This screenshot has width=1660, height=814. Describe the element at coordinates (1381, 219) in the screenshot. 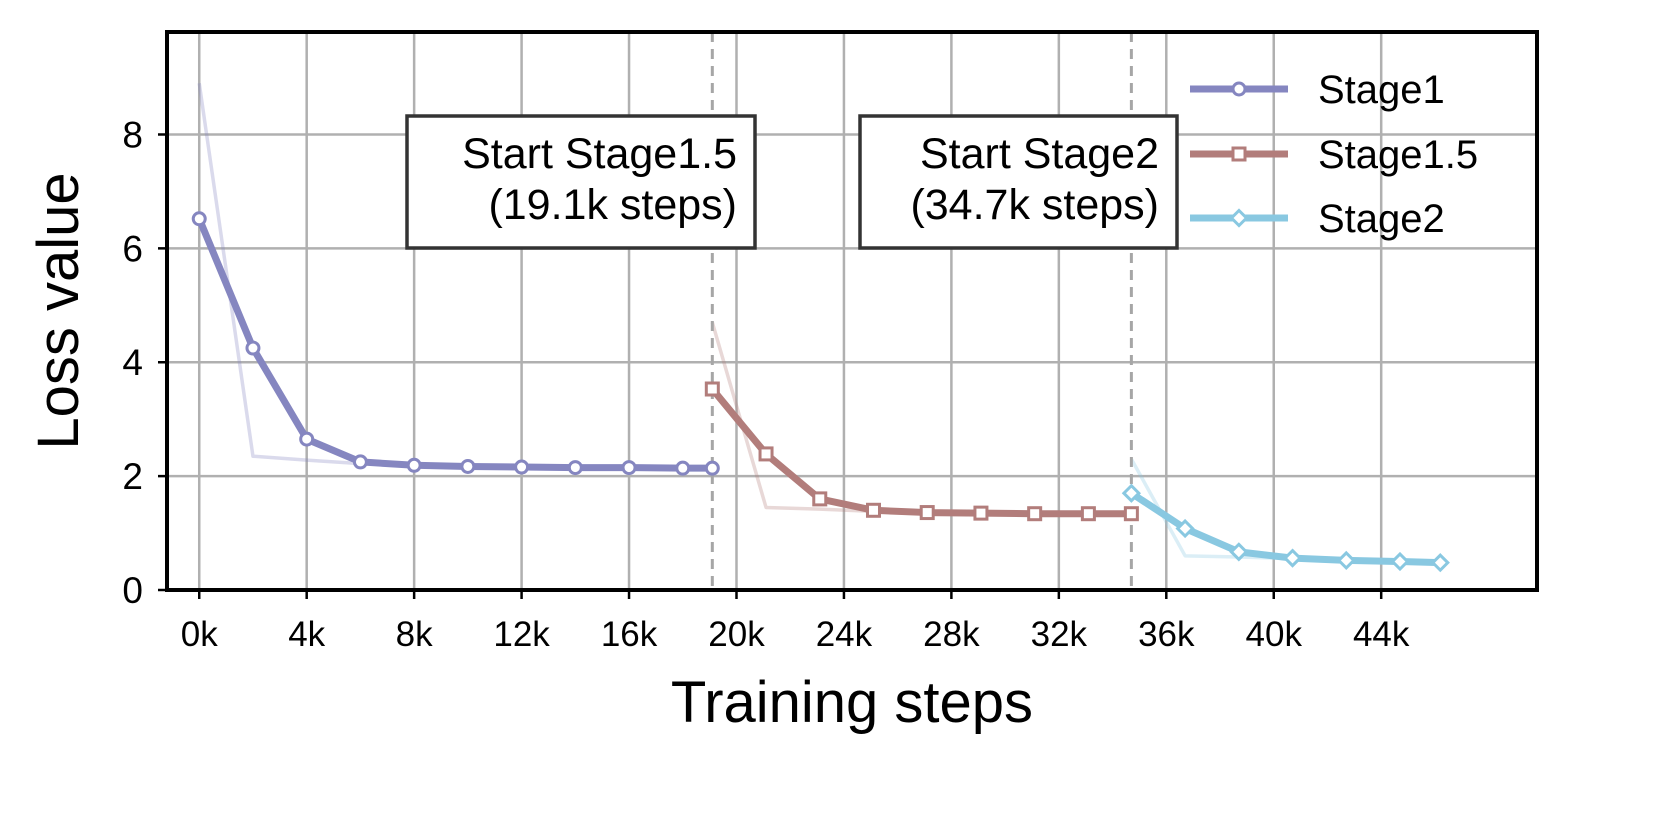

I see `legend-label: Stage2` at that location.